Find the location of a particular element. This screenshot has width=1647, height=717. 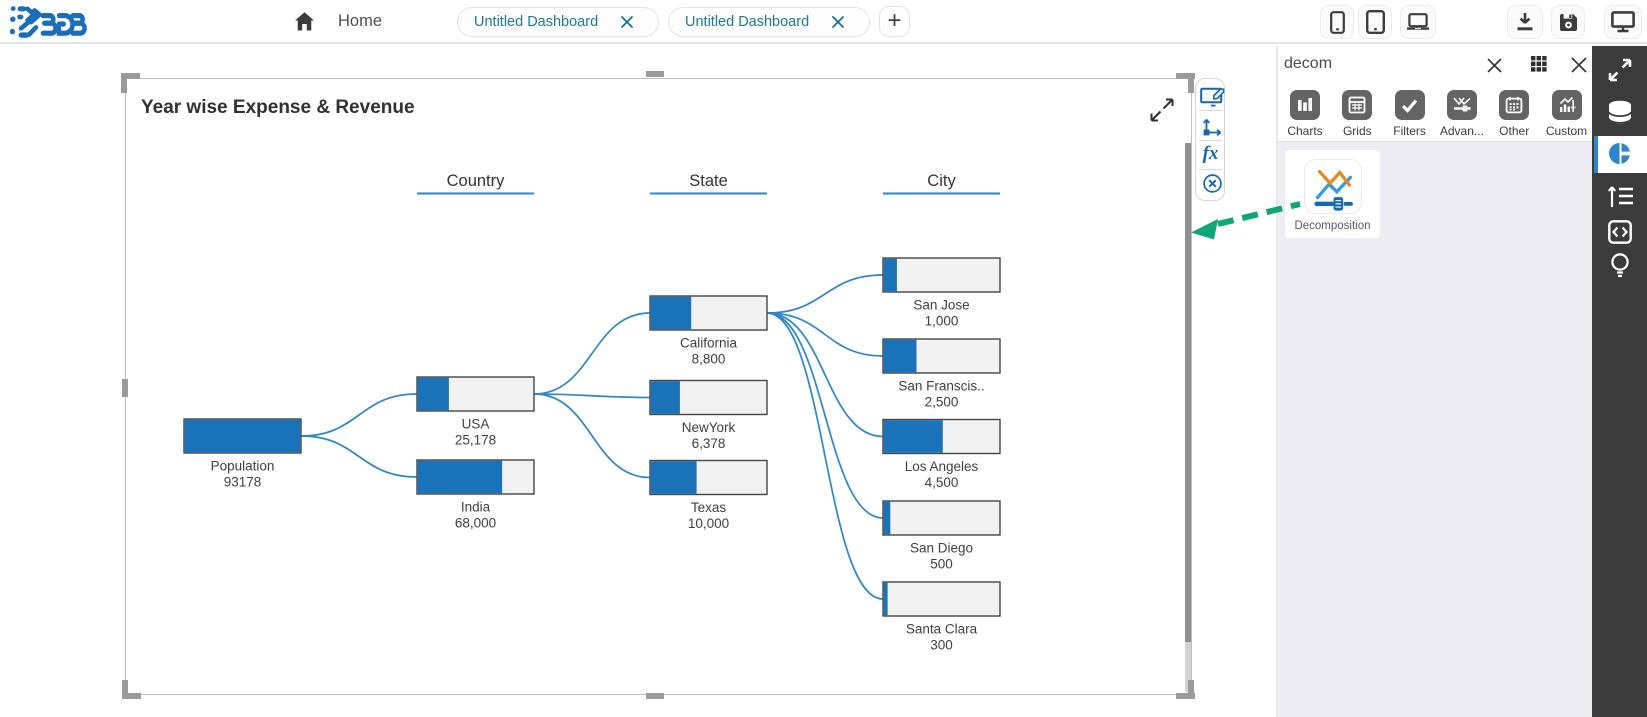

svg-text: Year wise Expense & Revenue is located at coordinates (278, 107).